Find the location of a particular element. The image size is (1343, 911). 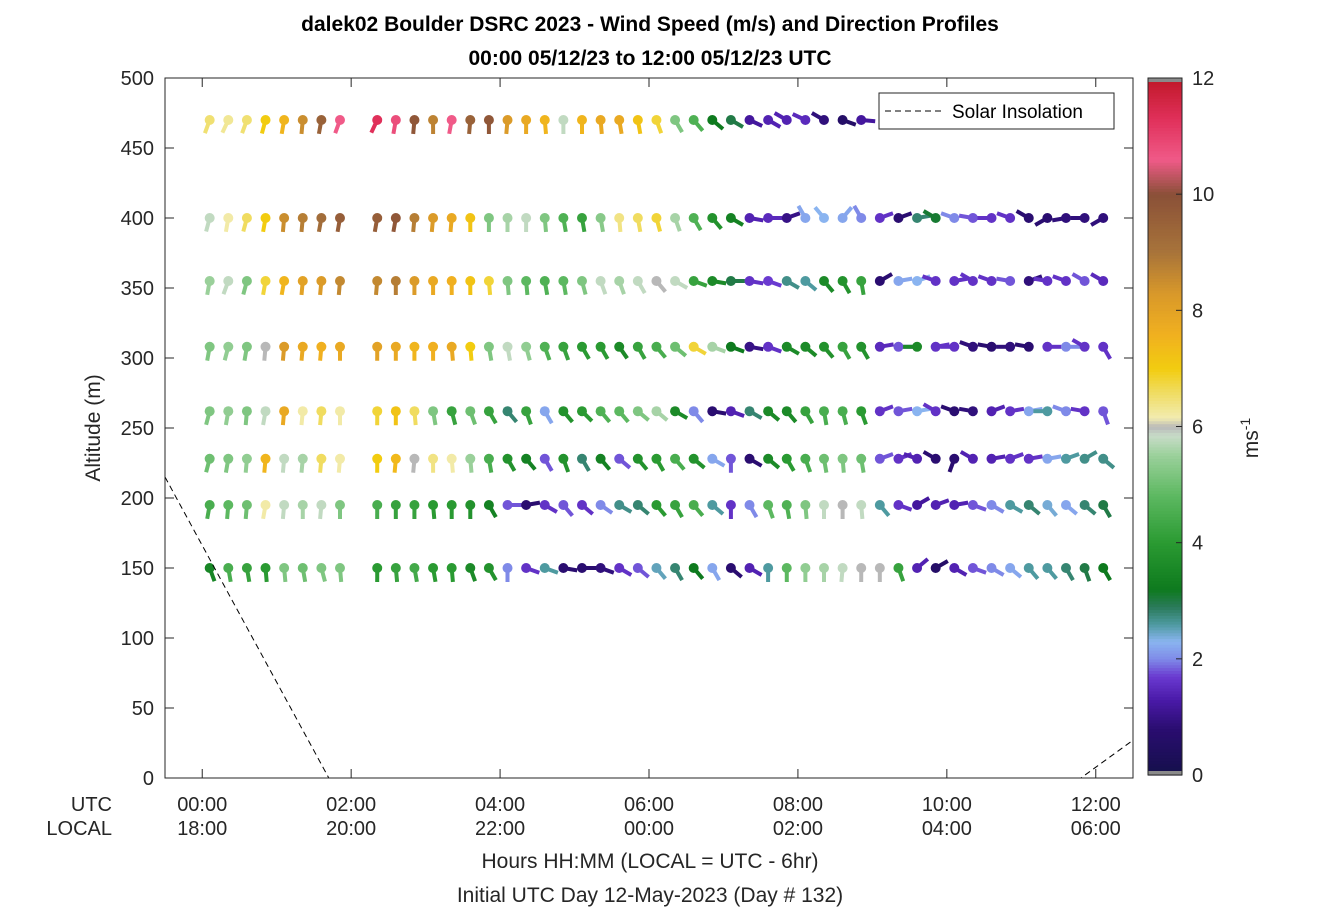

colorbar-top-cap is located at coordinates (1165, 80).